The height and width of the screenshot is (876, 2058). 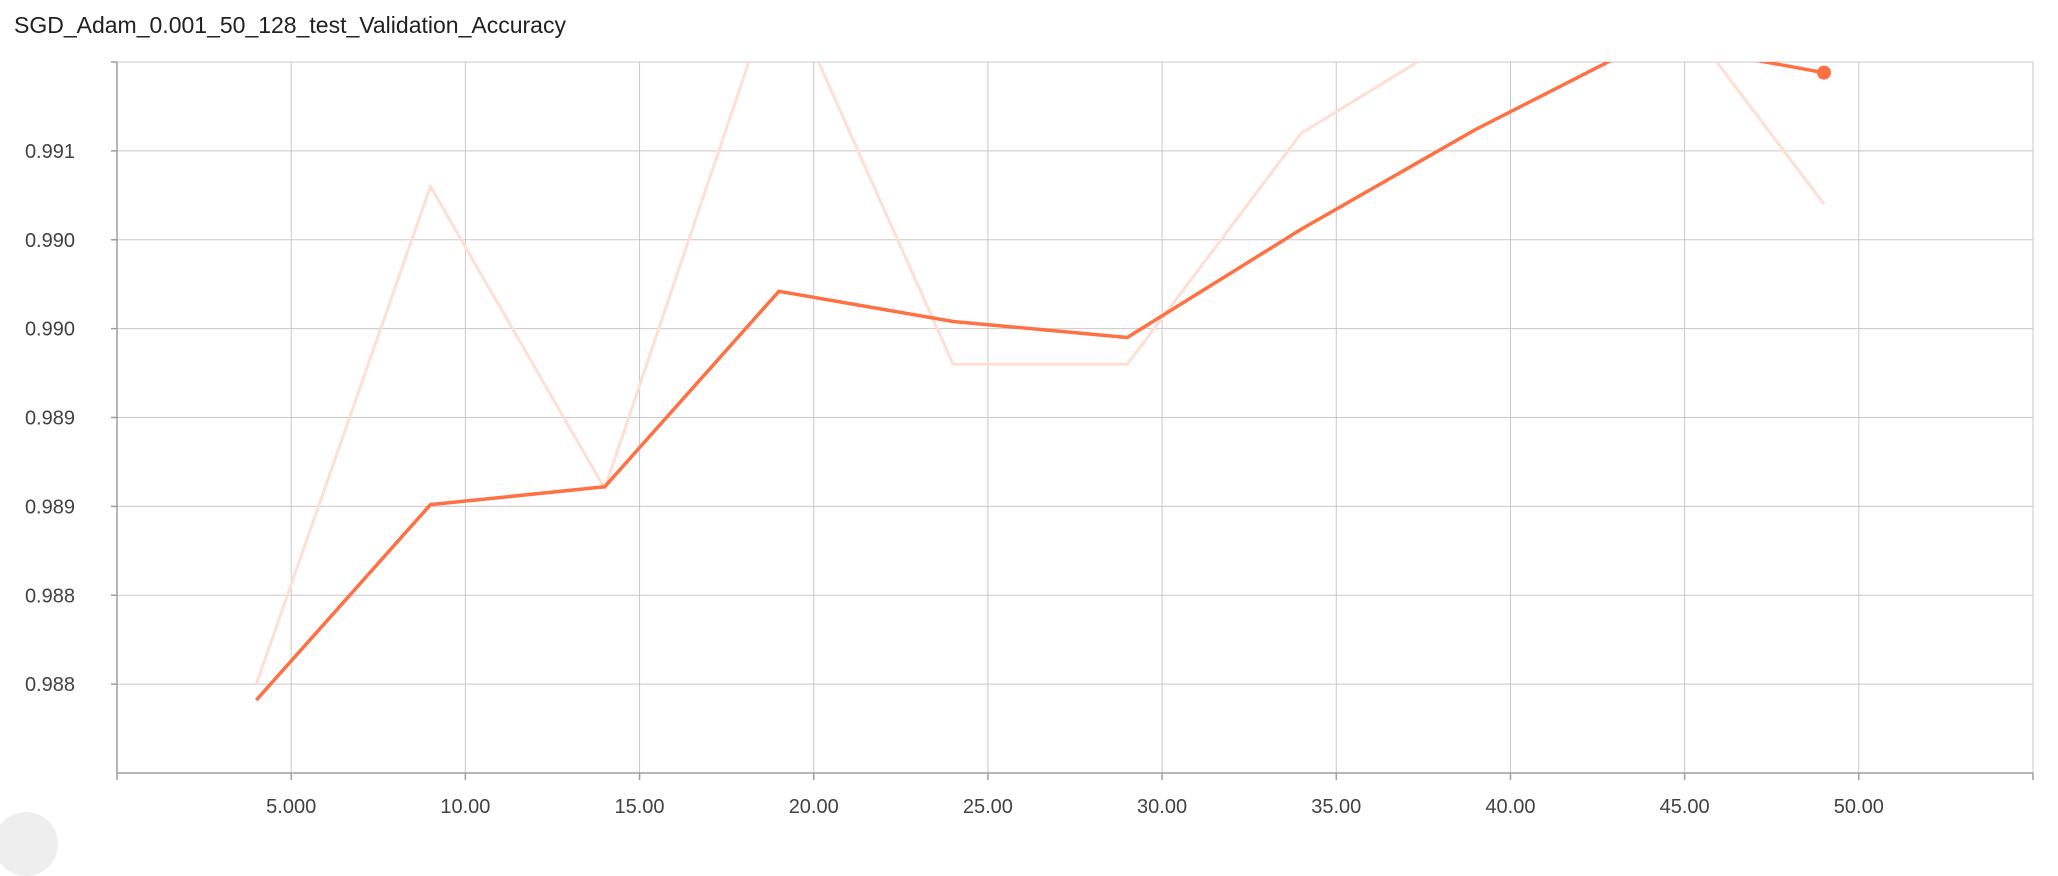 What do you see at coordinates (814, 807) in the screenshot?
I see `x-tick-label: 20.00` at bounding box center [814, 807].